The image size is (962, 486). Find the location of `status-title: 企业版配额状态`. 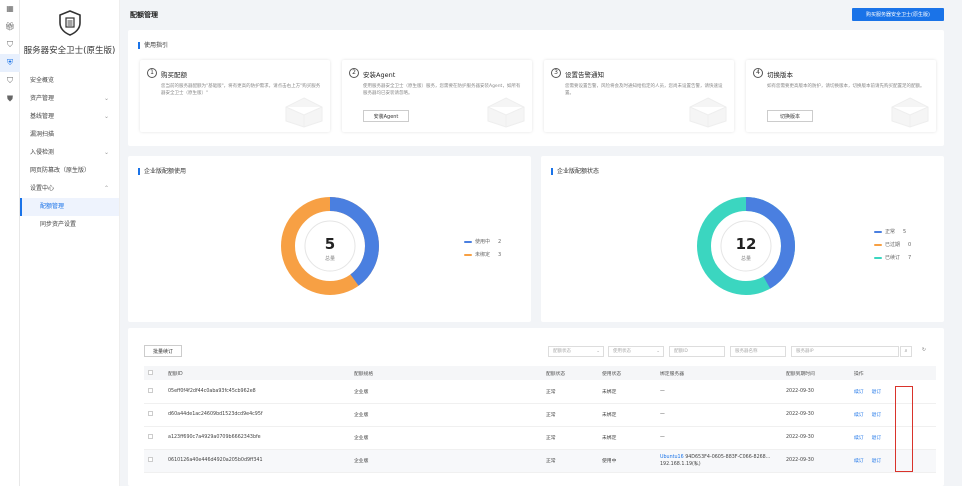

status-title: 企业版配额状态 is located at coordinates (575, 171).